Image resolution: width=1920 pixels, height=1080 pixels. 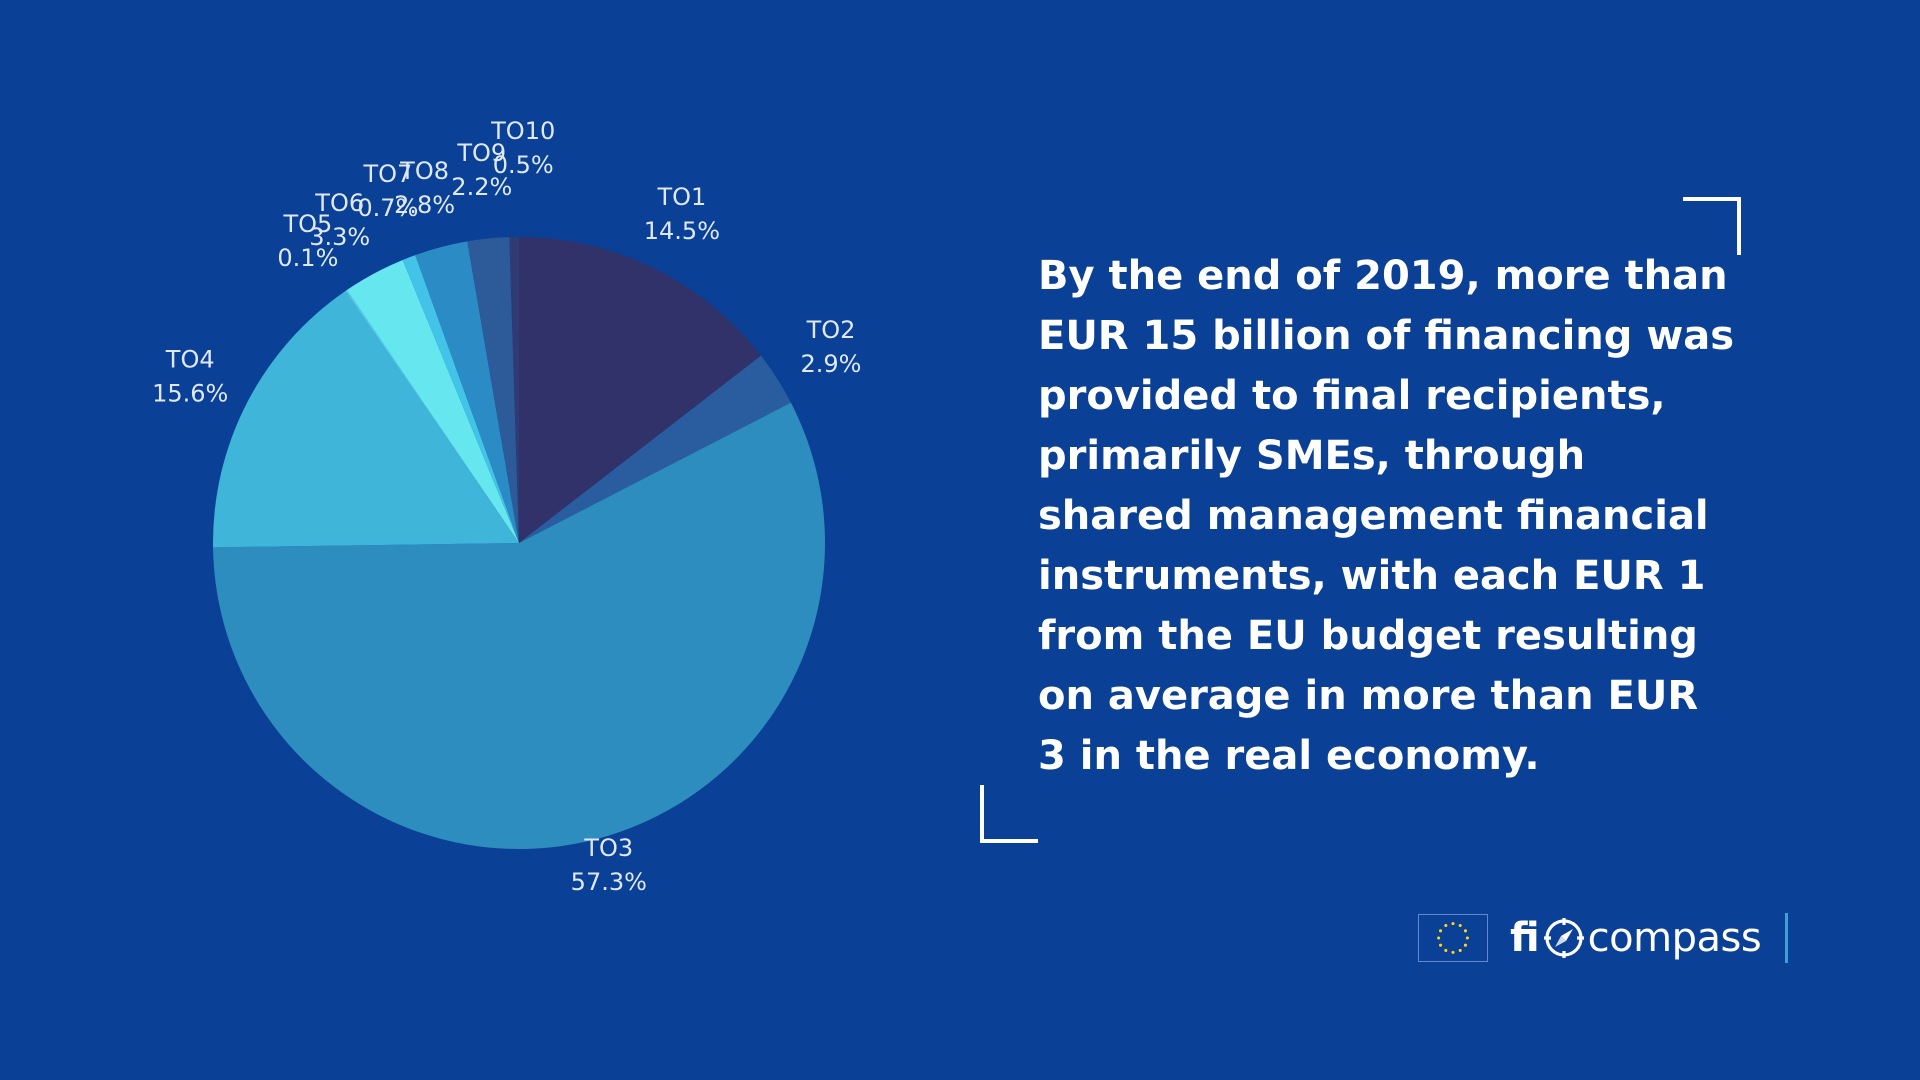 What do you see at coordinates (1787, 938) in the screenshot?
I see `logo-divider` at bounding box center [1787, 938].